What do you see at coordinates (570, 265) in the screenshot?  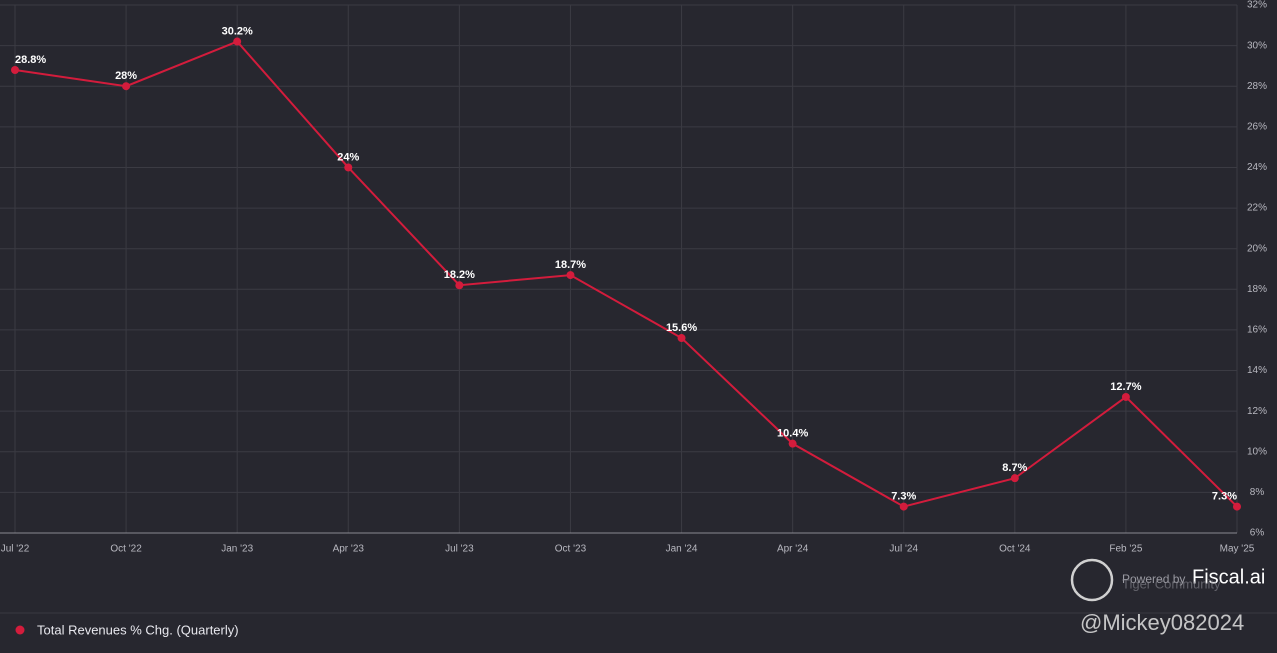 I see `data-label: 18.7%` at bounding box center [570, 265].